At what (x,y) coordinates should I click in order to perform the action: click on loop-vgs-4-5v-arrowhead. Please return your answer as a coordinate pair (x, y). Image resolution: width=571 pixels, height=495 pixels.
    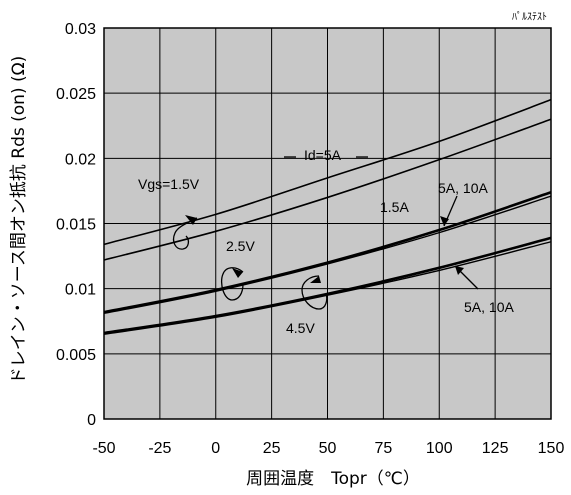
    Looking at the image, I should click on (315, 279).